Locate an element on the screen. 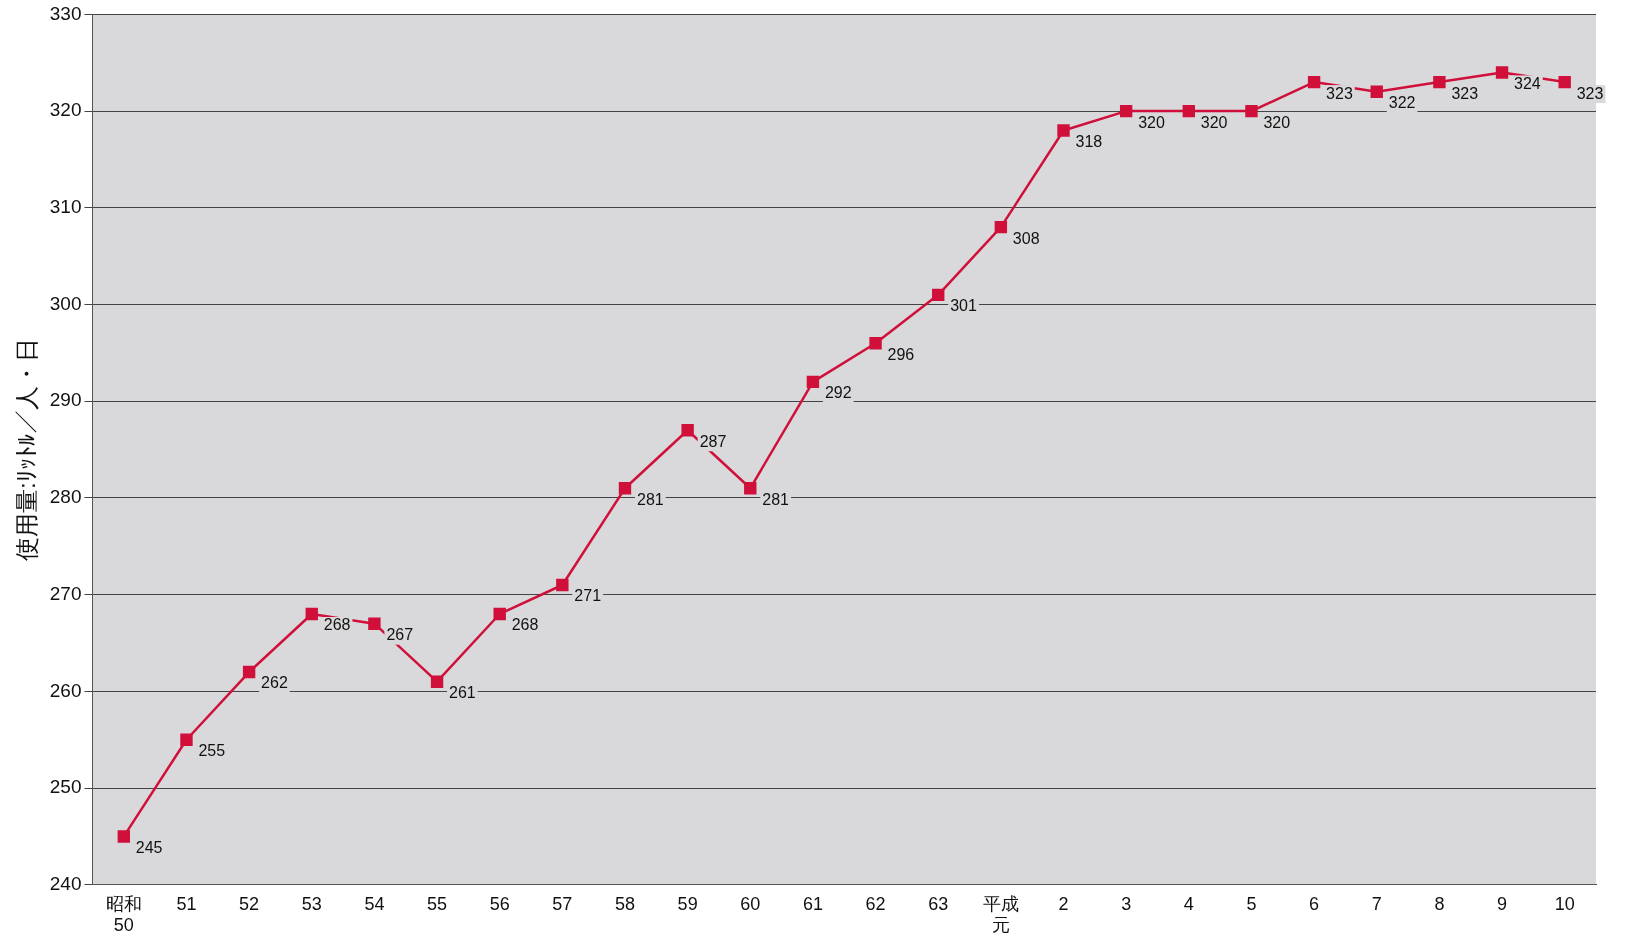  x-tick-label: 5 is located at coordinates (1251, 903).